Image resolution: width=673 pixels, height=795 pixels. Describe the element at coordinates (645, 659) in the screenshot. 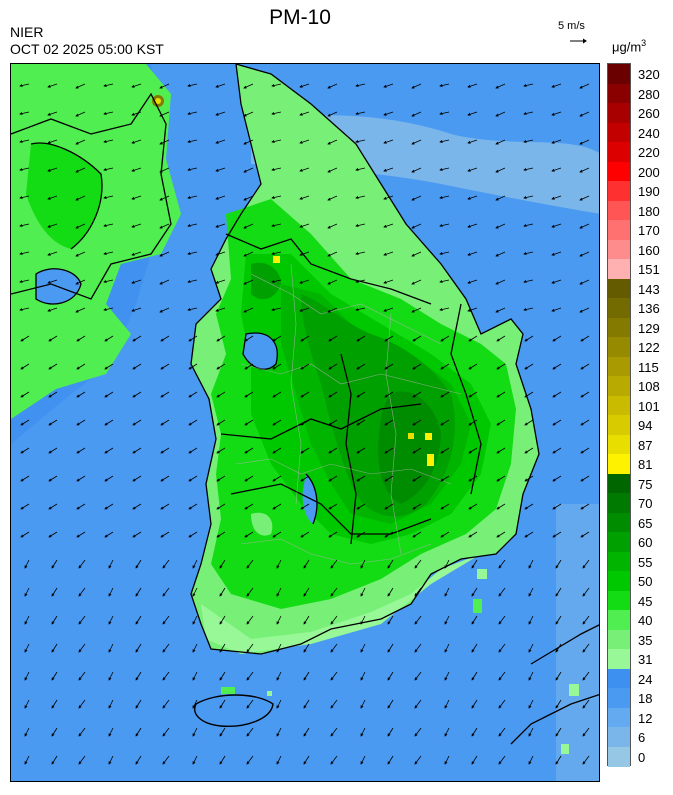

I see `legend-label: 31` at that location.